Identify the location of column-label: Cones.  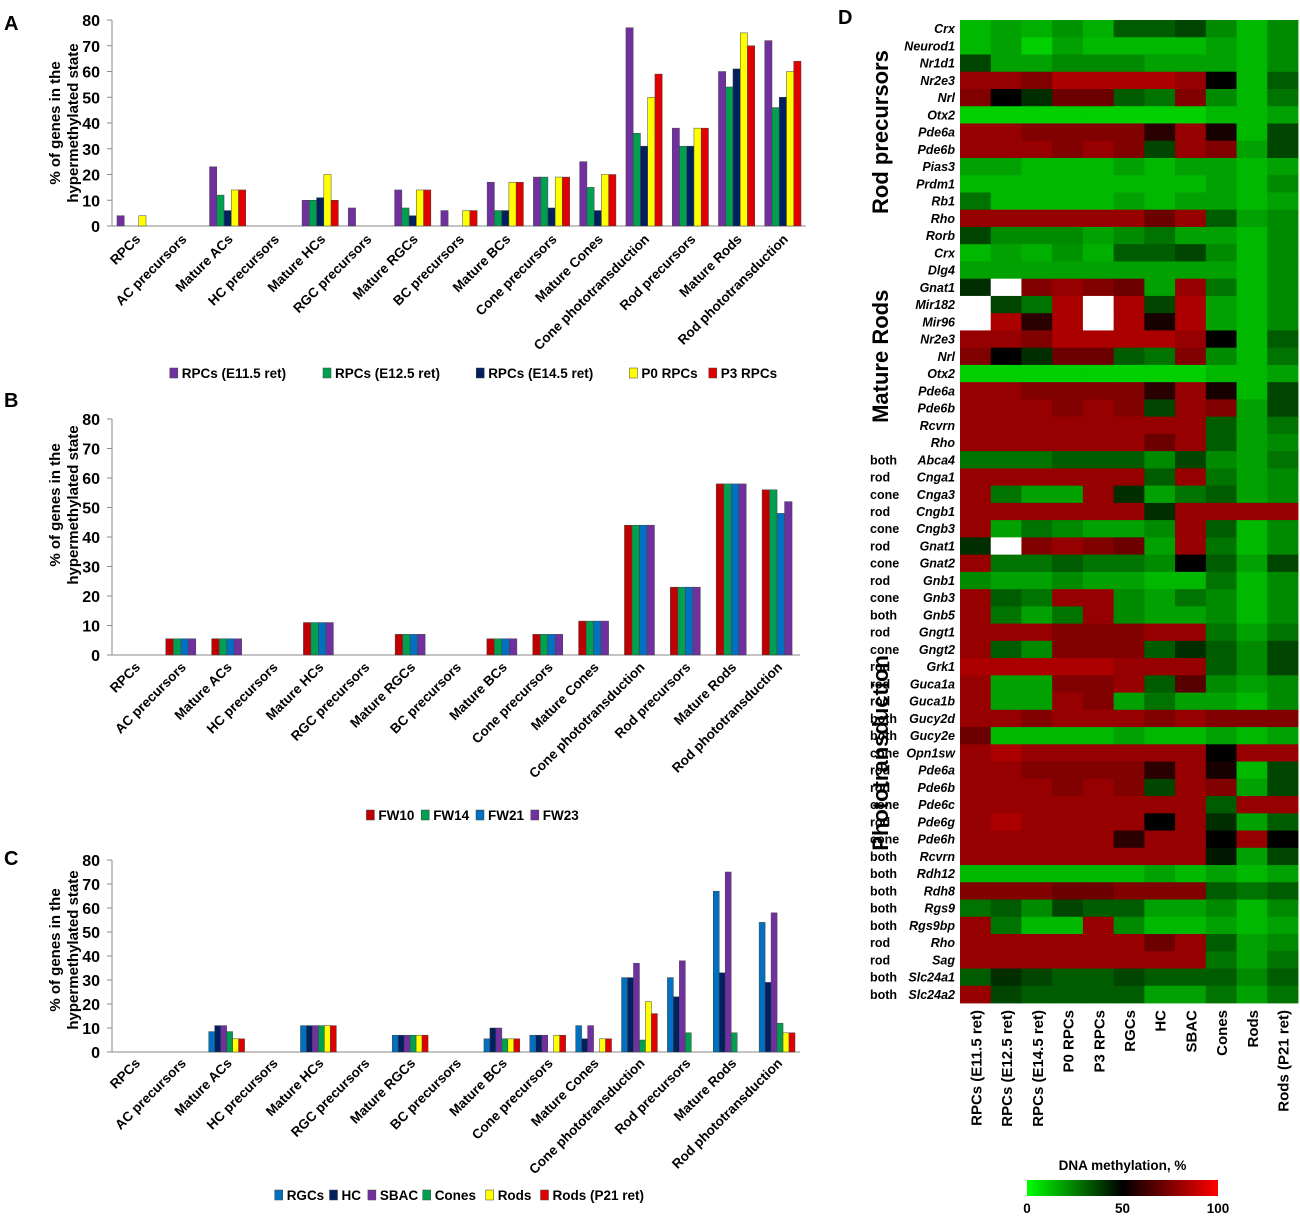
(1222, 1033).